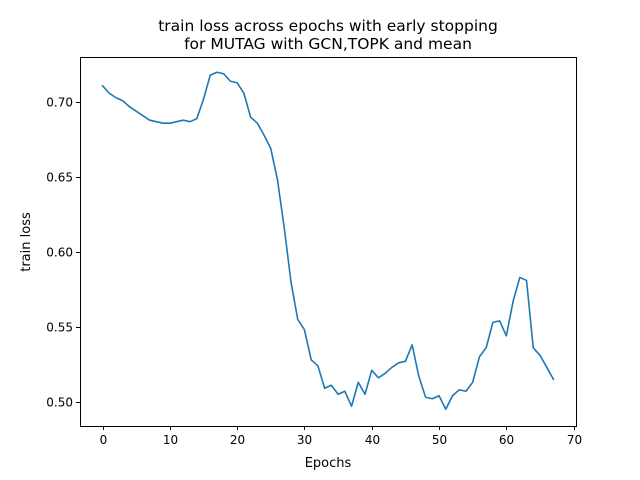  What do you see at coordinates (59, 403) in the screenshot?
I see `y-tick-label: 0.50` at bounding box center [59, 403].